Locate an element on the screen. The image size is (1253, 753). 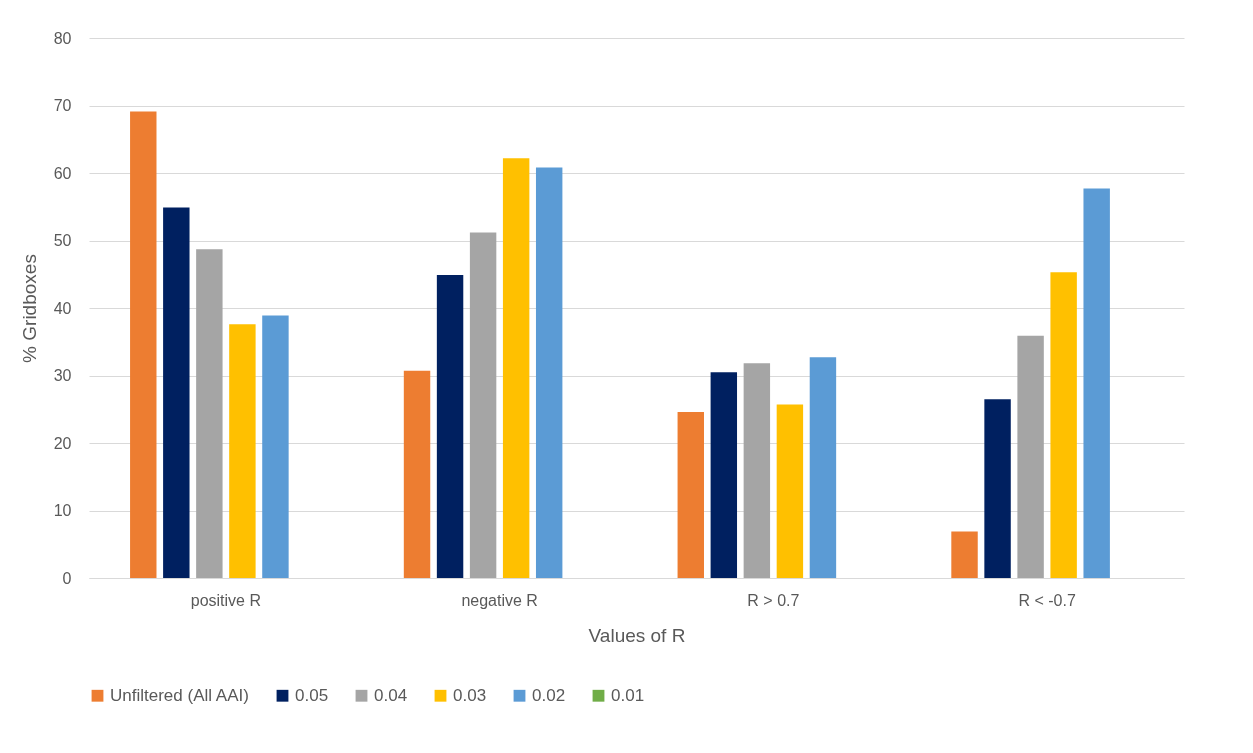
x-tick-label: negative R is located at coordinates (499, 600).